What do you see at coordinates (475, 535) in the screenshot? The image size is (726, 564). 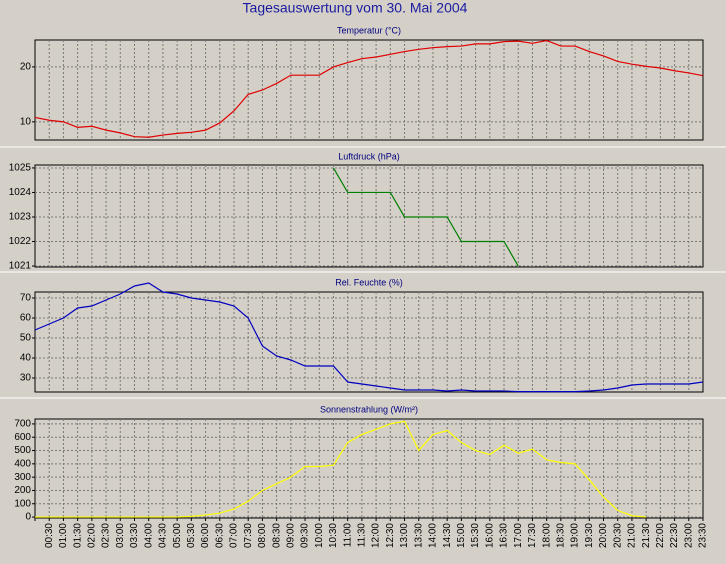 I see `x-tick-label: 15:30` at bounding box center [475, 535].